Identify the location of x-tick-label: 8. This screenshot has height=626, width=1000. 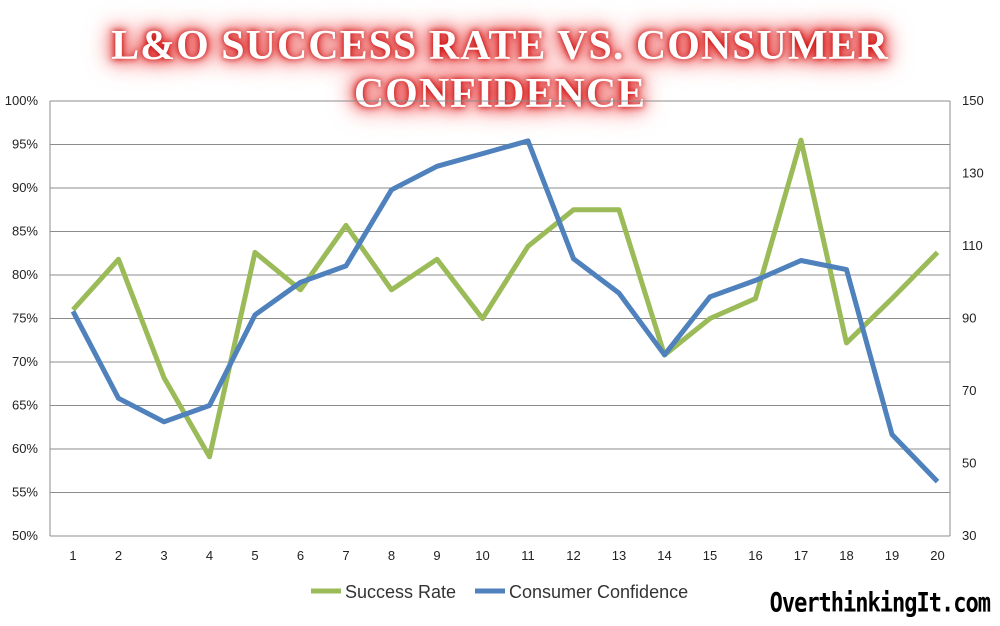
(391, 555).